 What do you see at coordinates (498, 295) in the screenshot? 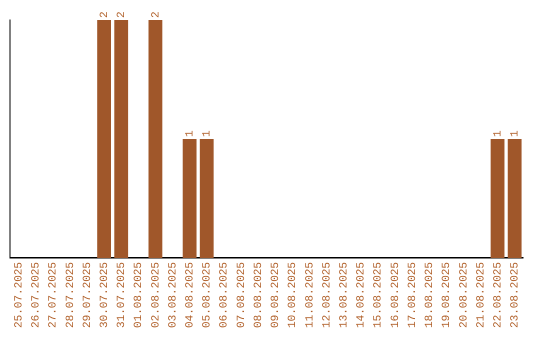
I see `x-tick-label: 22.08.2025` at bounding box center [498, 295].